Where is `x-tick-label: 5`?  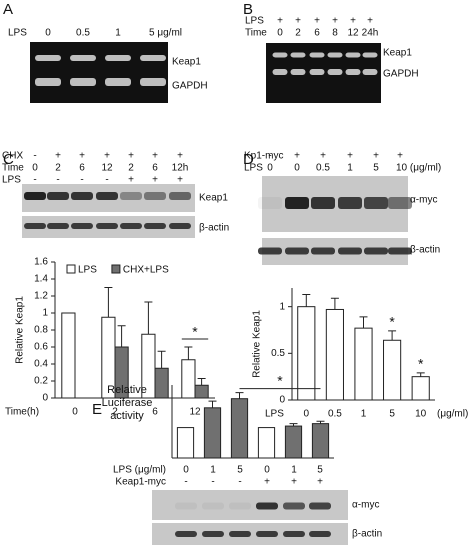
x-tick-label: 5 is located at coordinates (392, 414).